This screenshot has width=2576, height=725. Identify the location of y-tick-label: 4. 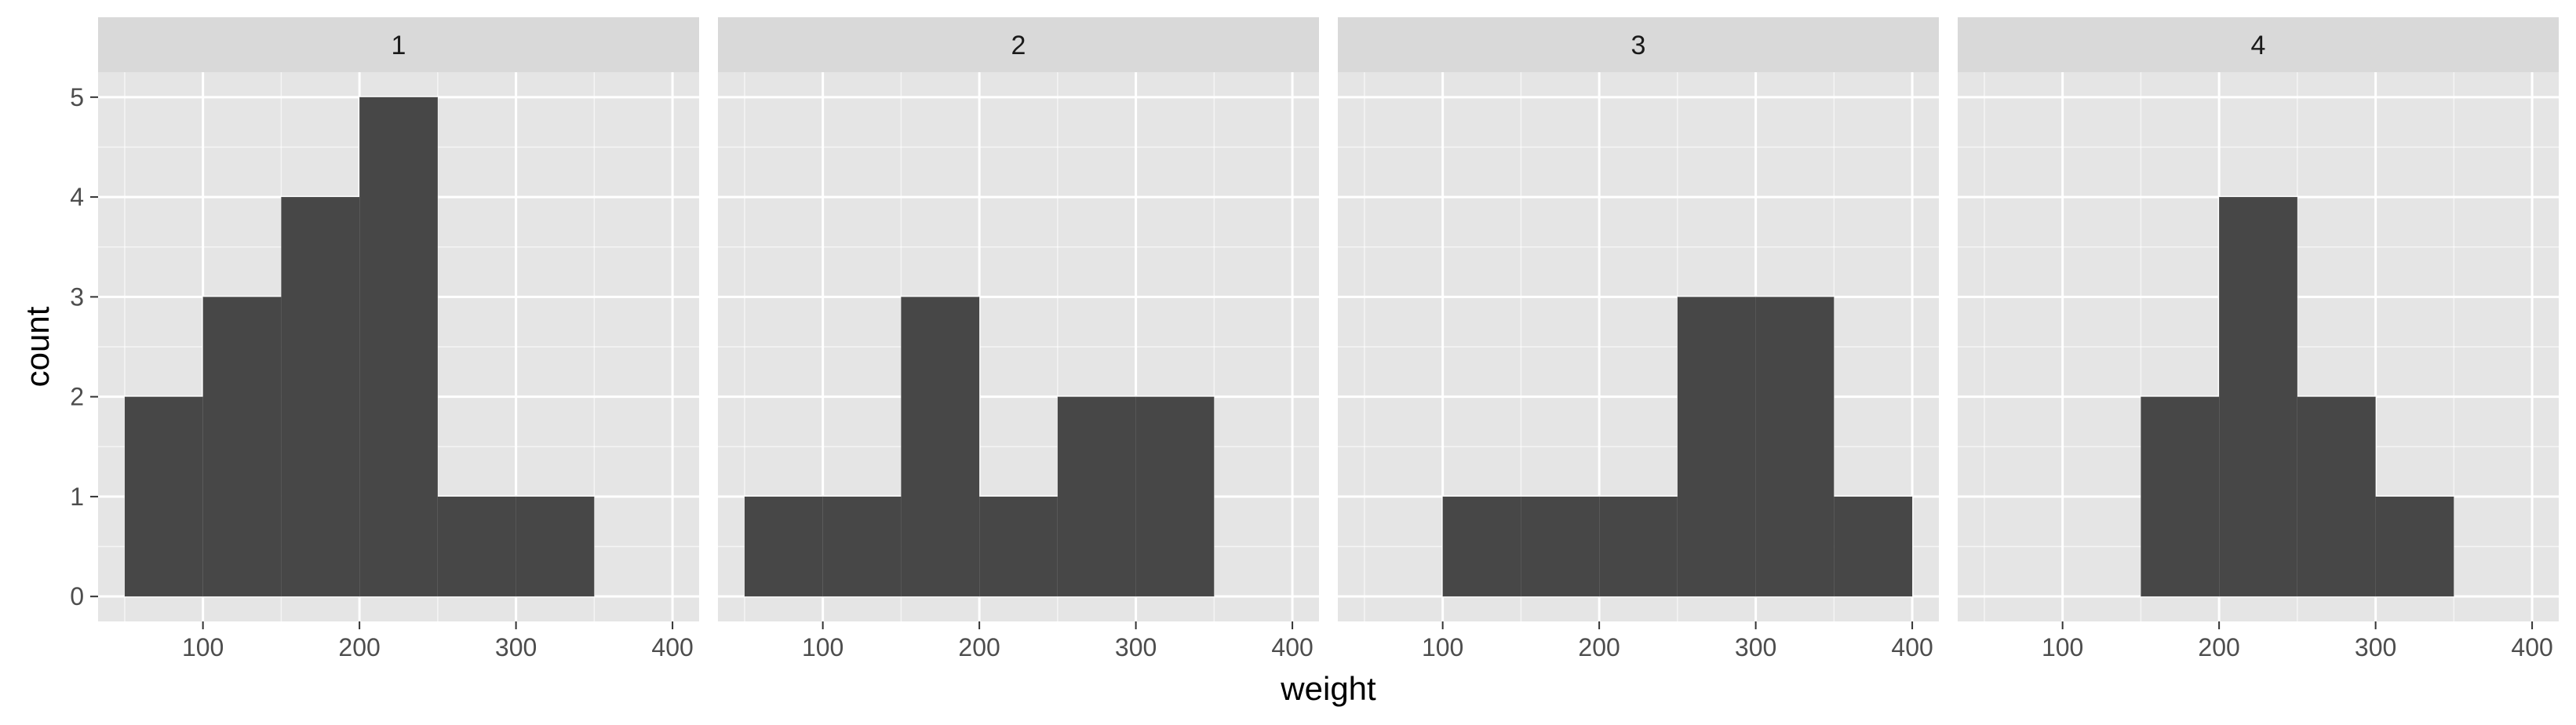
(77, 197).